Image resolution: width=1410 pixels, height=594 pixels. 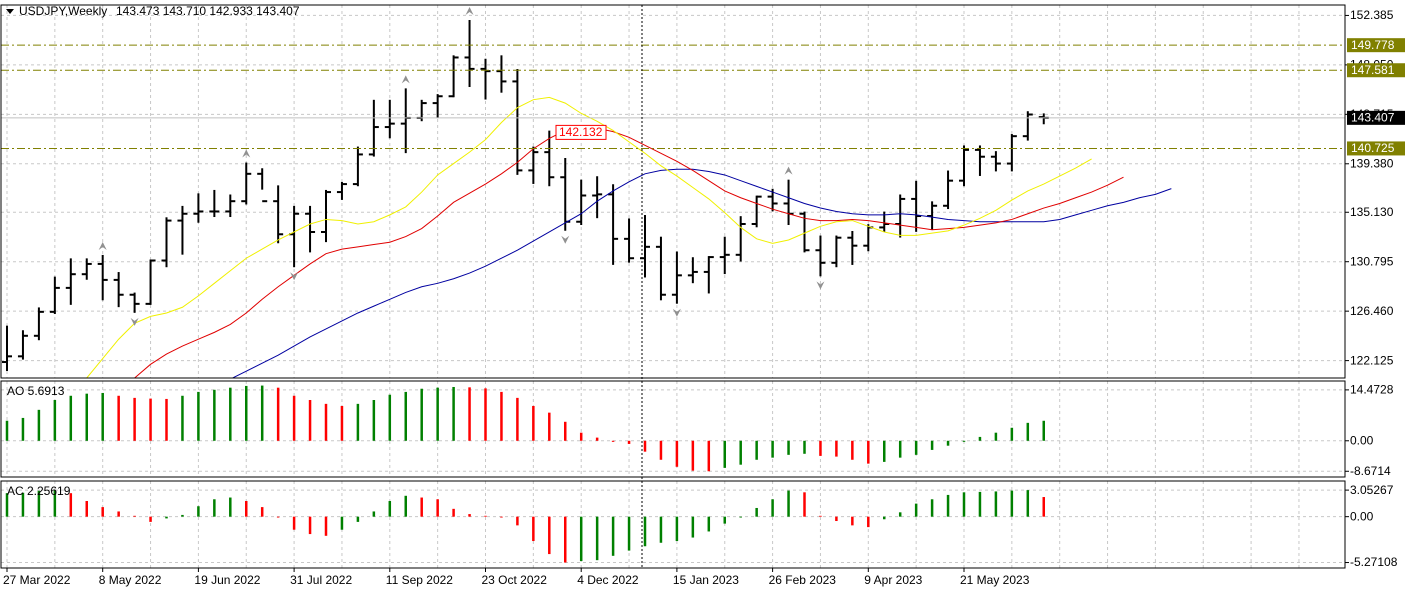 What do you see at coordinates (227, 580) in the screenshot?
I see `x-tick-label: 19 Jun 2022` at bounding box center [227, 580].